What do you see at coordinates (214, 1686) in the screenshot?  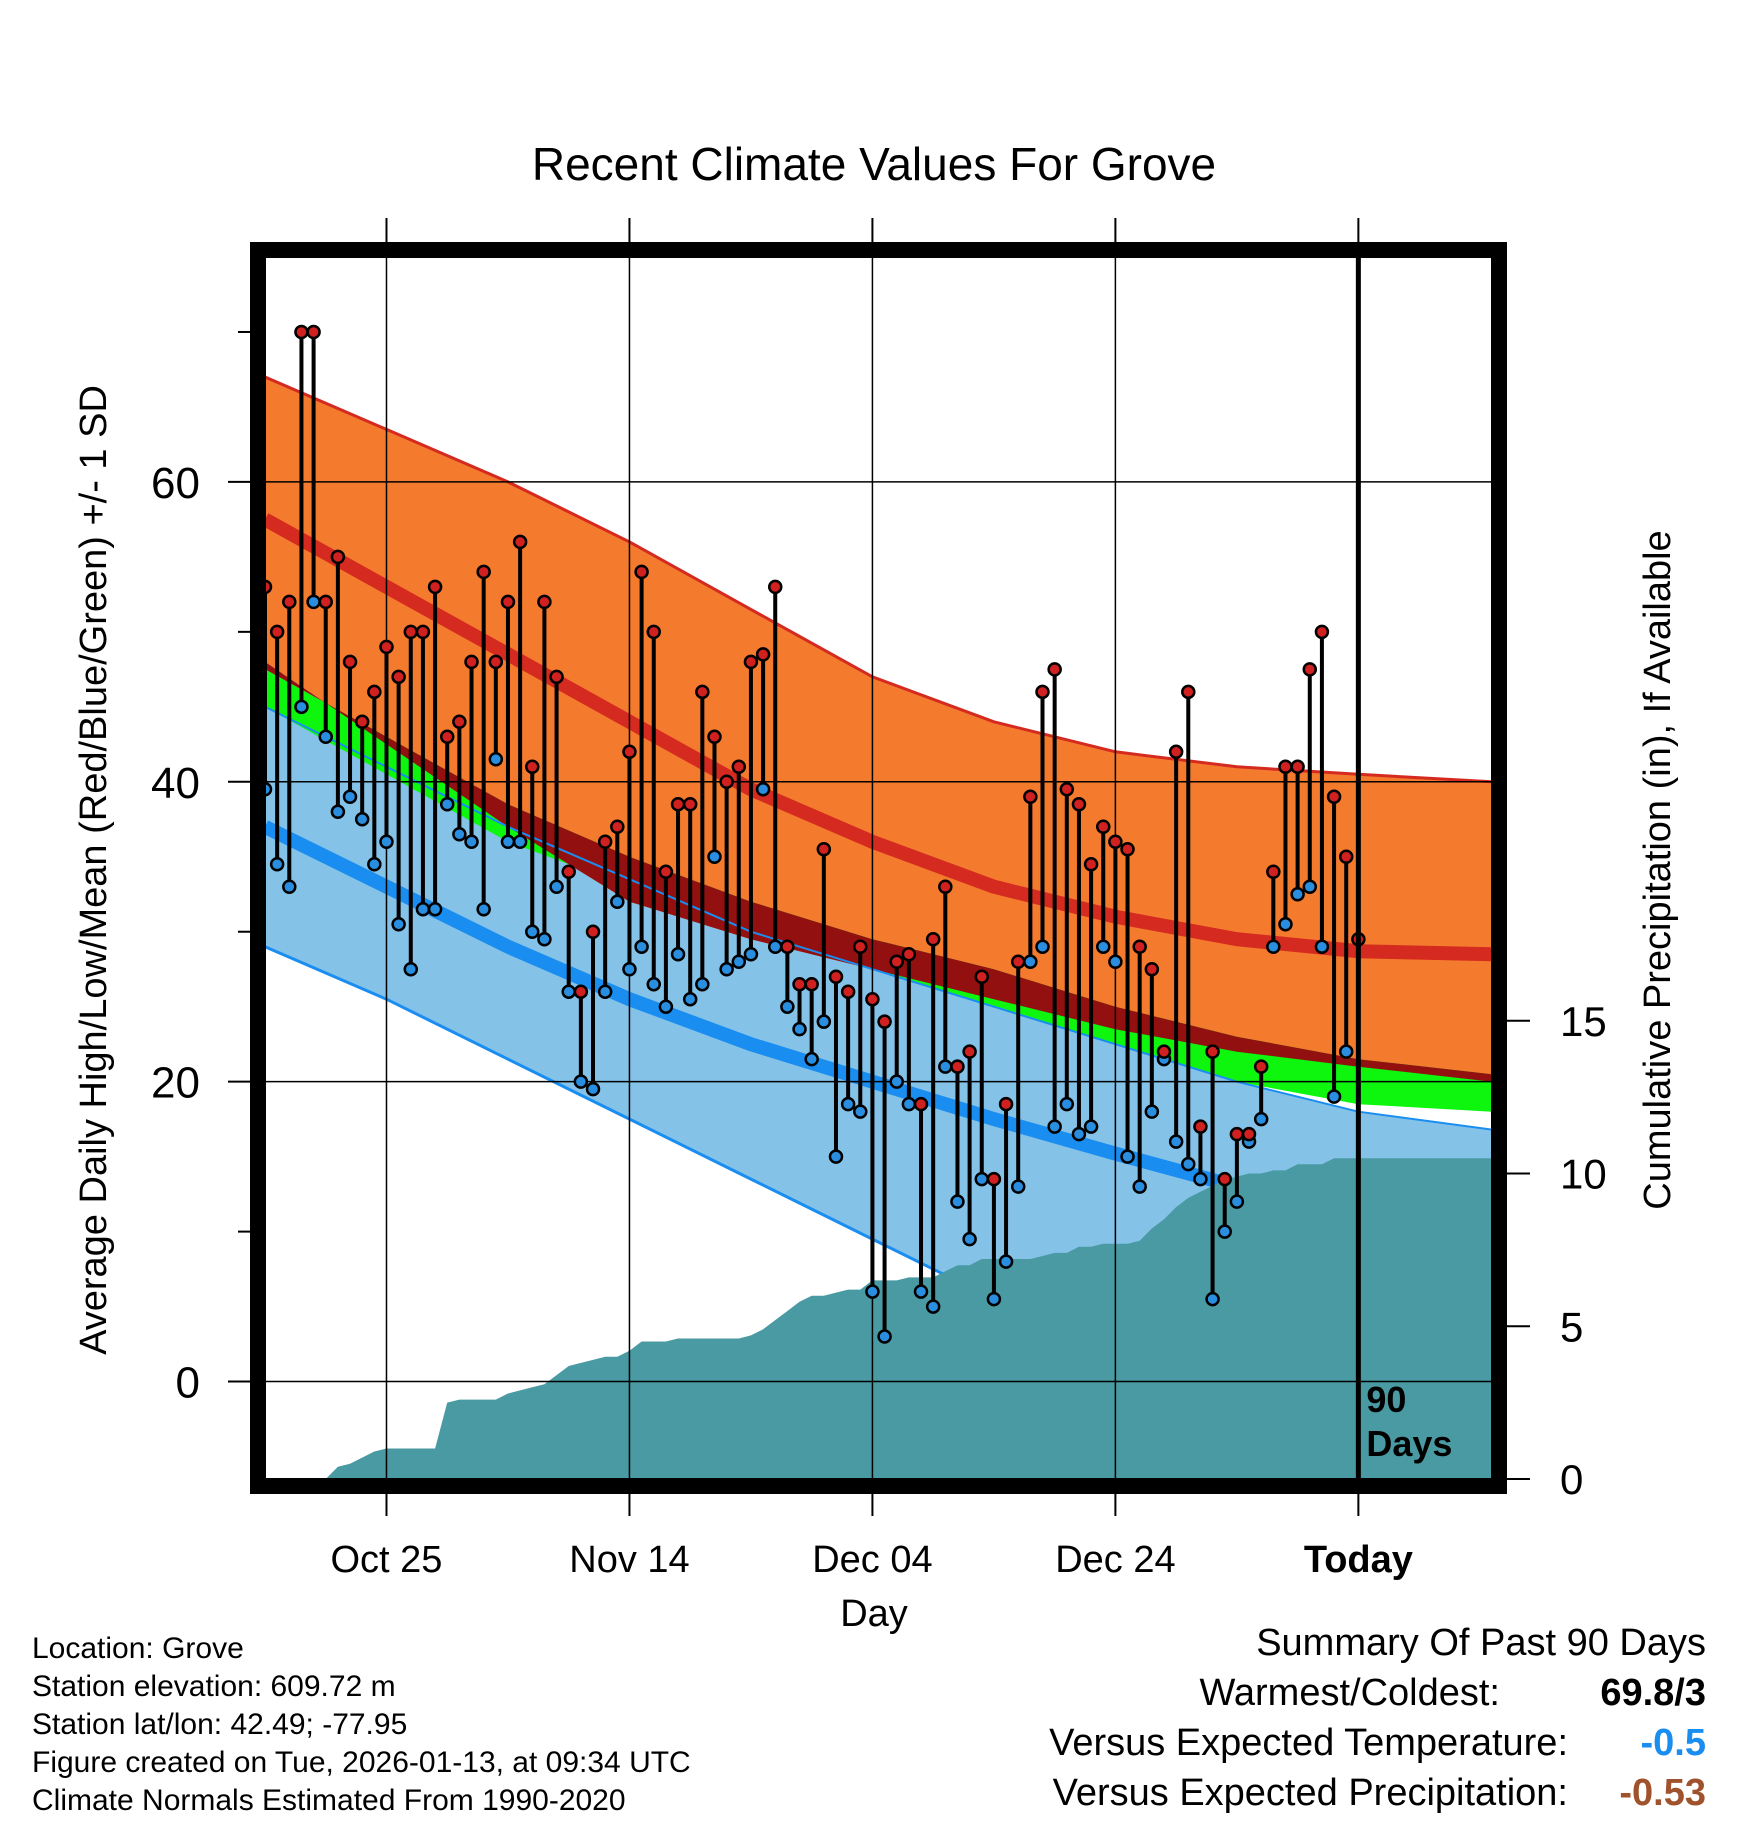 I see `info-elevation: Station elevation: 609.72 m` at bounding box center [214, 1686].